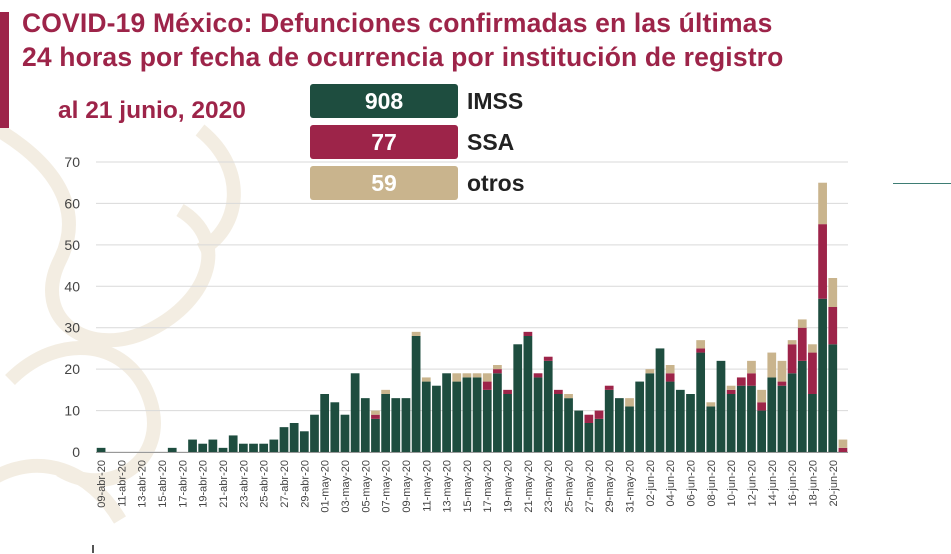  What do you see at coordinates (488, 486) in the screenshot?
I see `x-tick-label: 17-may-20` at bounding box center [488, 486].